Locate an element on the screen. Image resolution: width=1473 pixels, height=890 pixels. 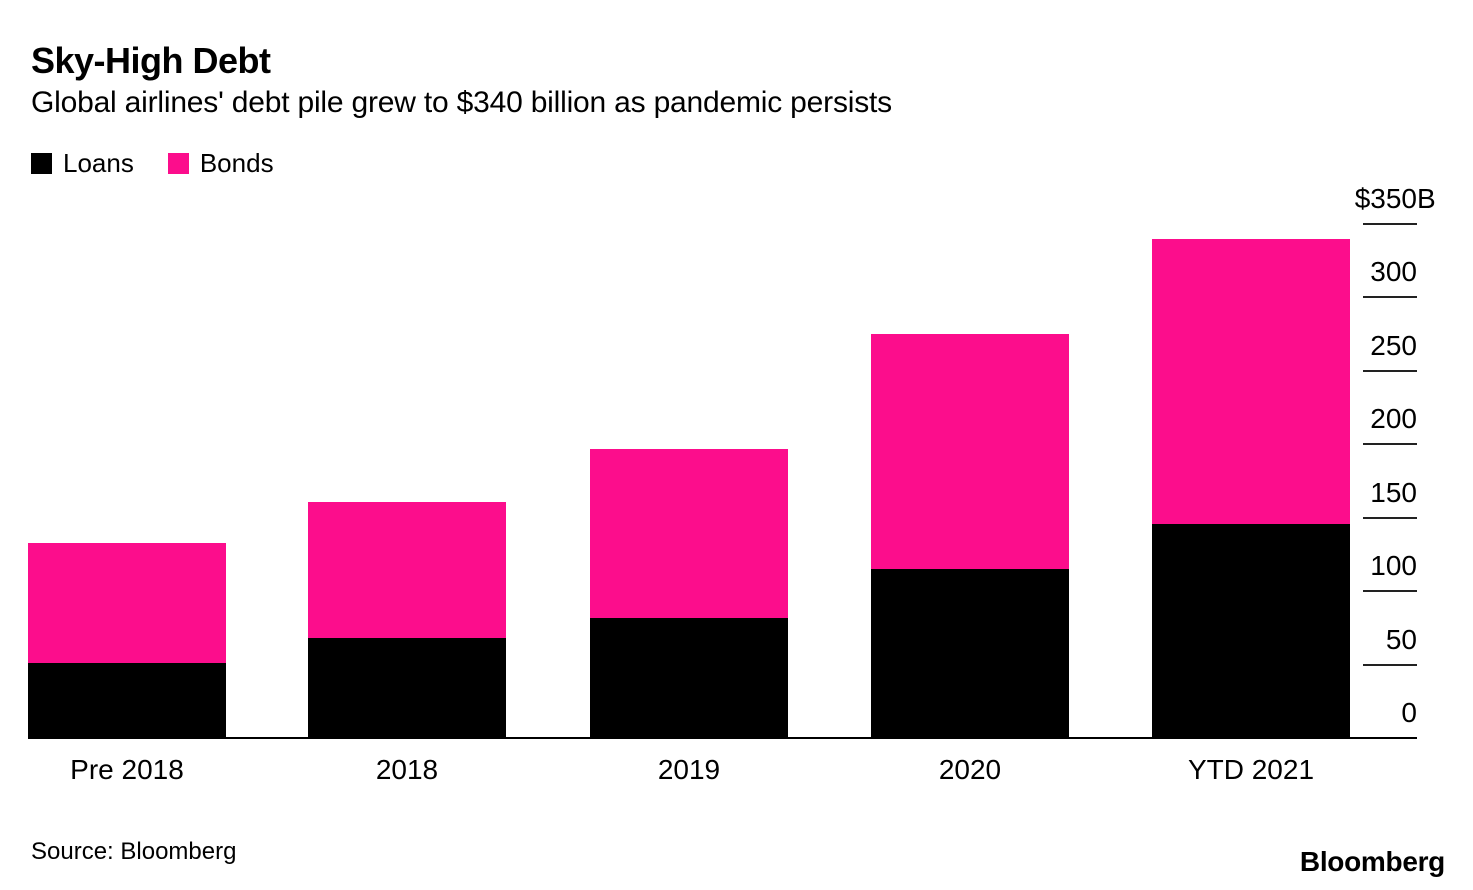
y-axis-unit-suffix: B is located at coordinates (1426, 198).